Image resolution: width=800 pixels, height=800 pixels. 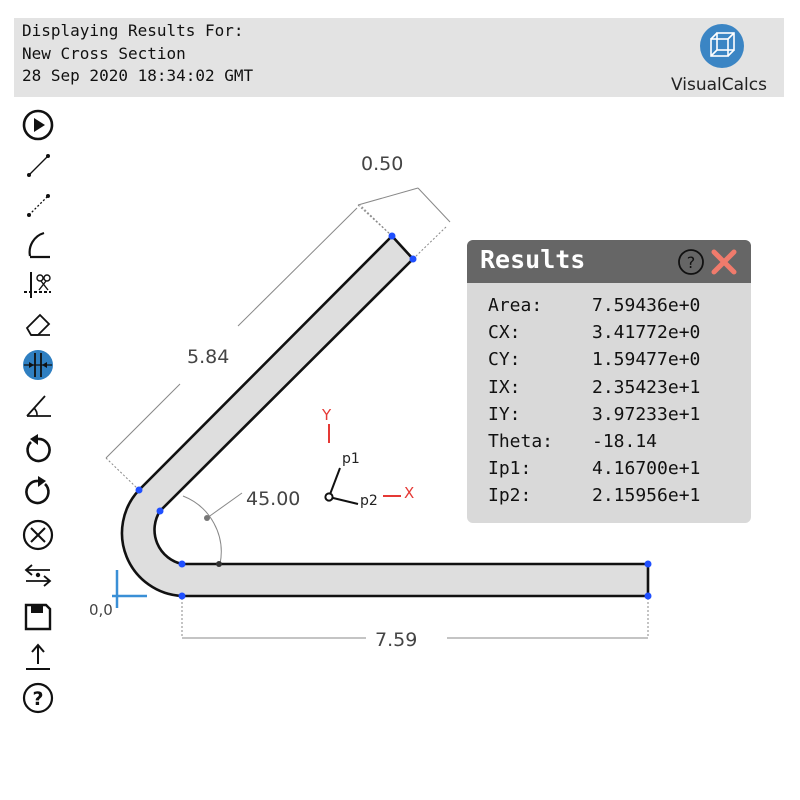 What do you see at coordinates (625, 441) in the screenshot?
I see `results-value: -18.14` at bounding box center [625, 441].